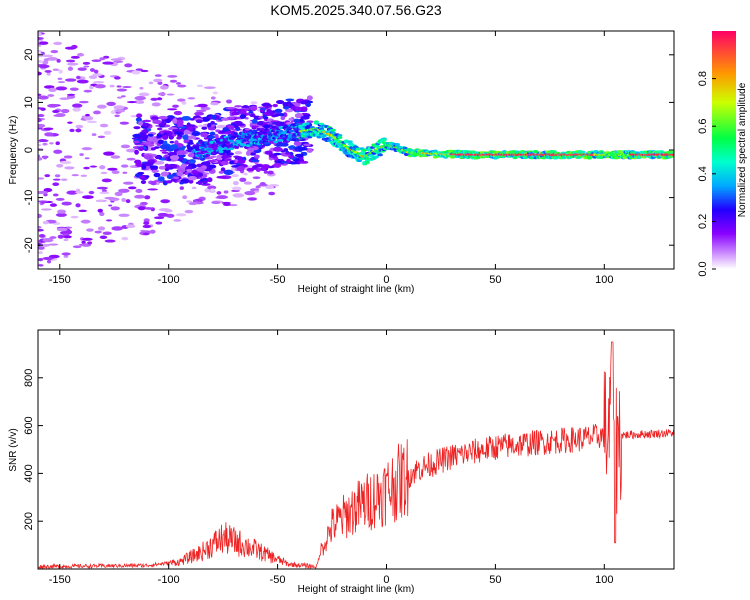 Image resolution: width=750 pixels, height=600 pixels. What do you see at coordinates (703, 268) in the screenshot?
I see `colorbar-tick-label: 0.0` at bounding box center [703, 268].